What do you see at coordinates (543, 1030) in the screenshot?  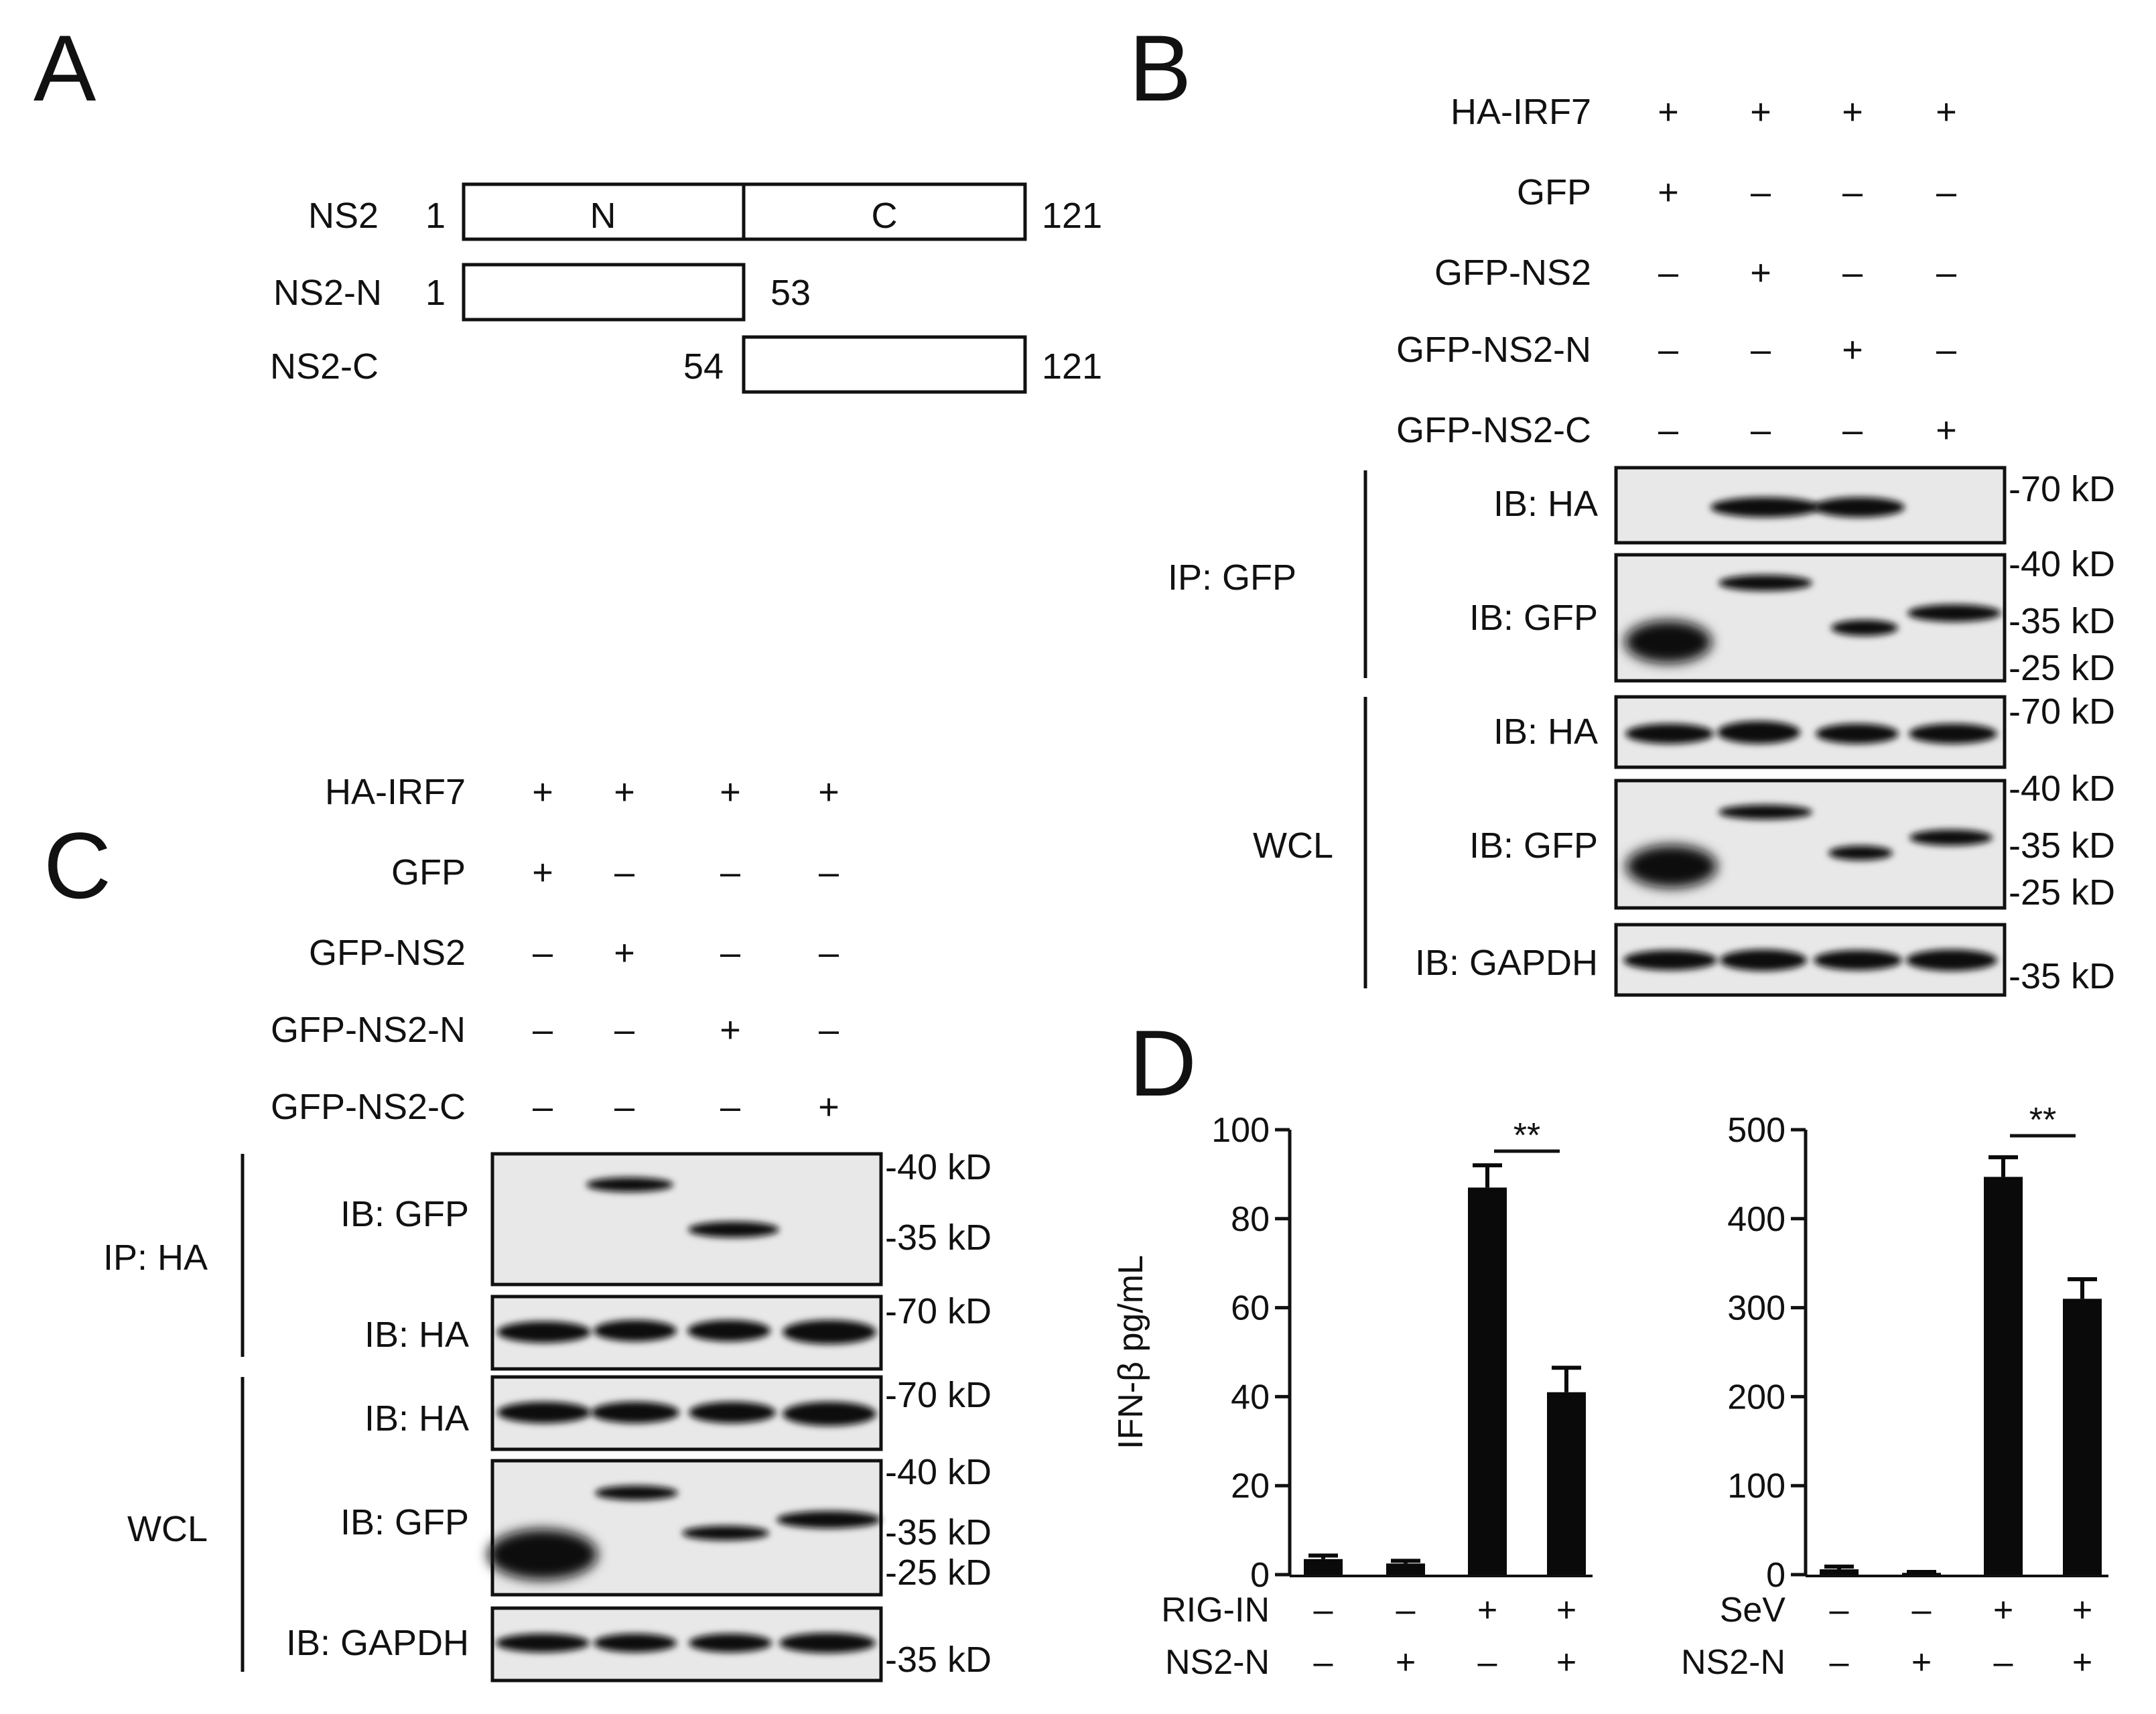 I see `panel_c-row-3-sign-0: –` at bounding box center [543, 1030].